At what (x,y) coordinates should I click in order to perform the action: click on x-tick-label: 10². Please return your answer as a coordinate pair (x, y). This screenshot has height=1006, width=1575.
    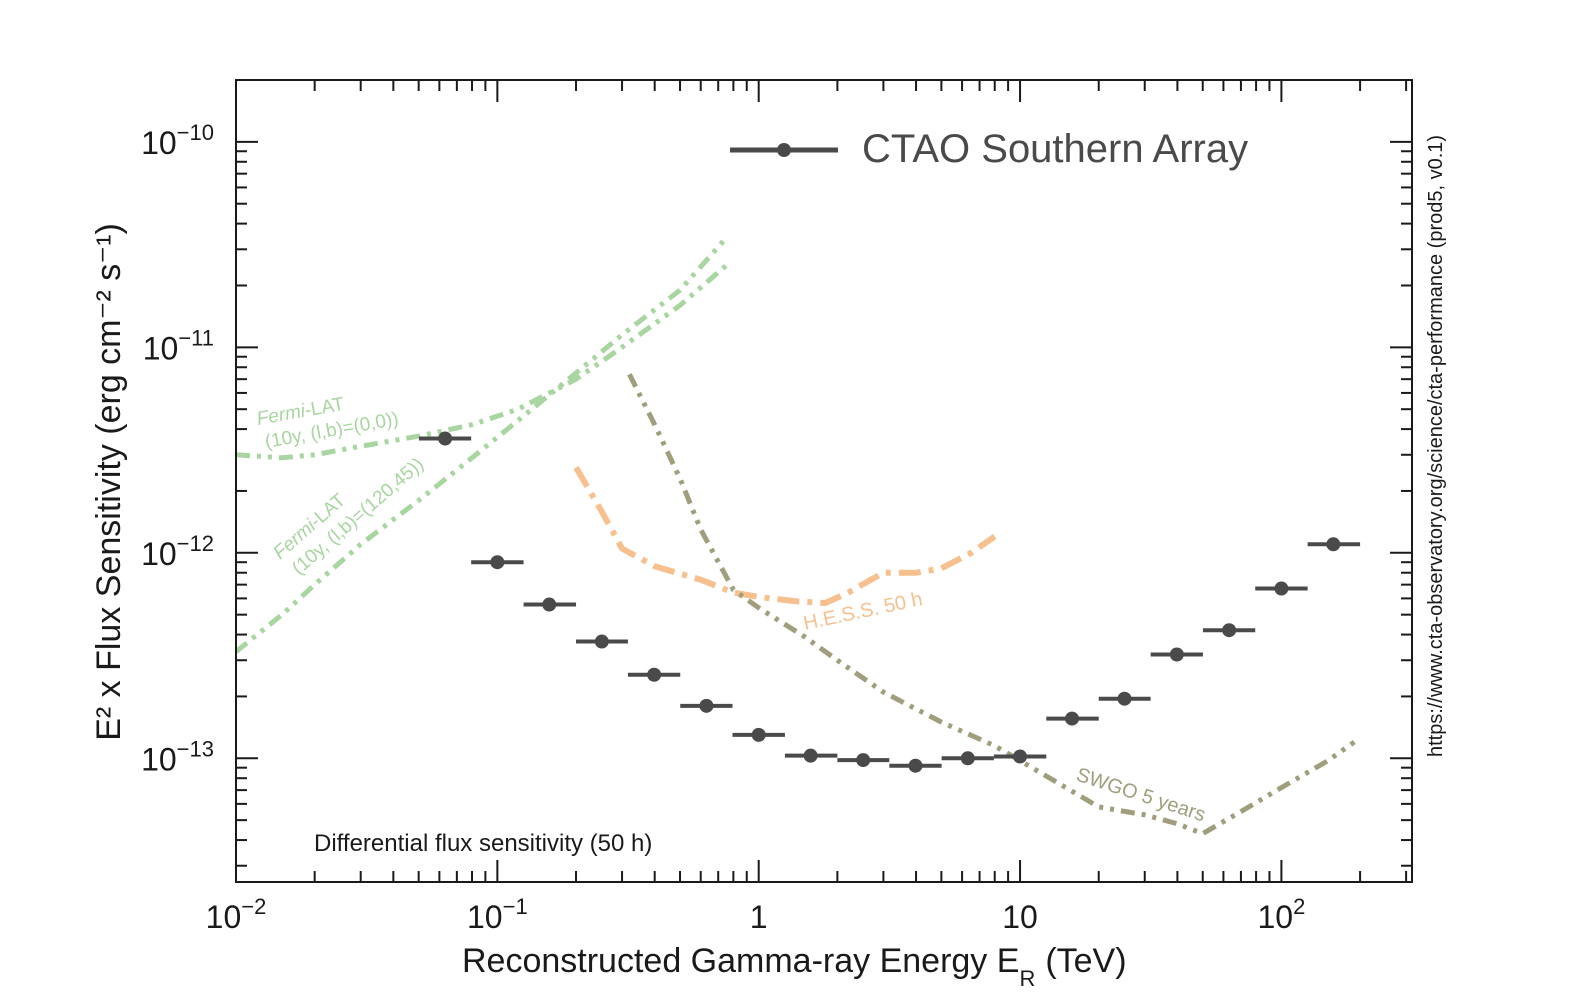
    Looking at the image, I should click on (1281, 914).